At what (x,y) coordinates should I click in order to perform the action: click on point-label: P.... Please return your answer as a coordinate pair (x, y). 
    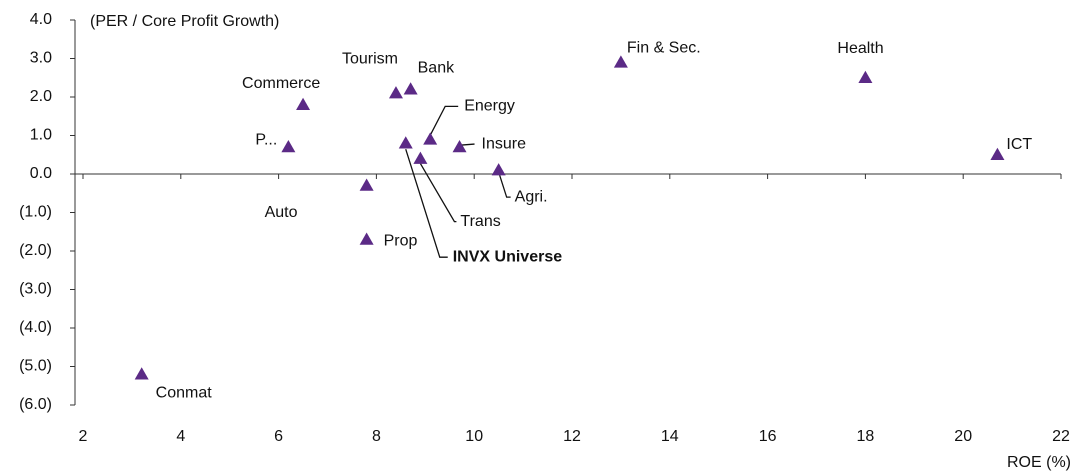
    Looking at the image, I should click on (266, 139).